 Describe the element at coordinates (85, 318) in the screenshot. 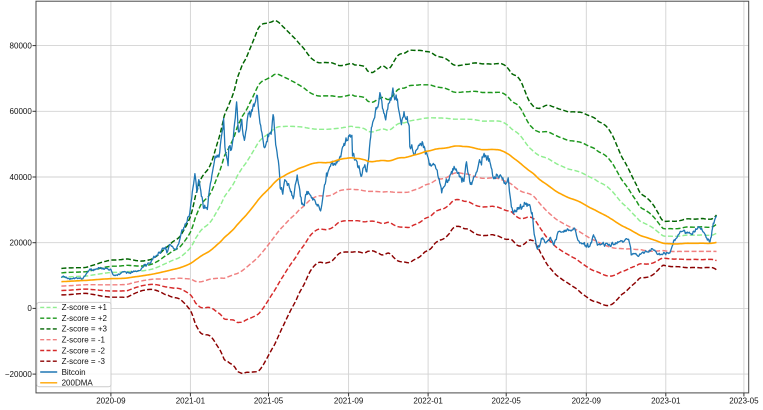

I see `svg-text: Z-score = +2` at that location.